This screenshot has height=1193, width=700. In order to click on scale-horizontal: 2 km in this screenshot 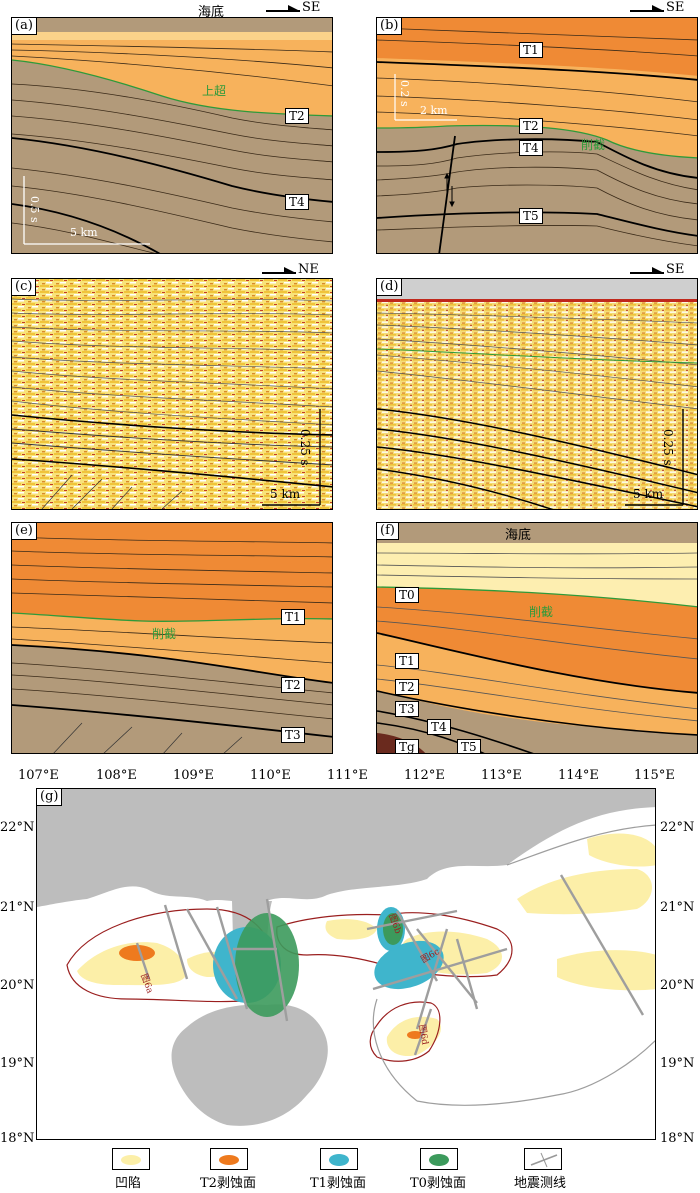, I will do `click(434, 110)`.